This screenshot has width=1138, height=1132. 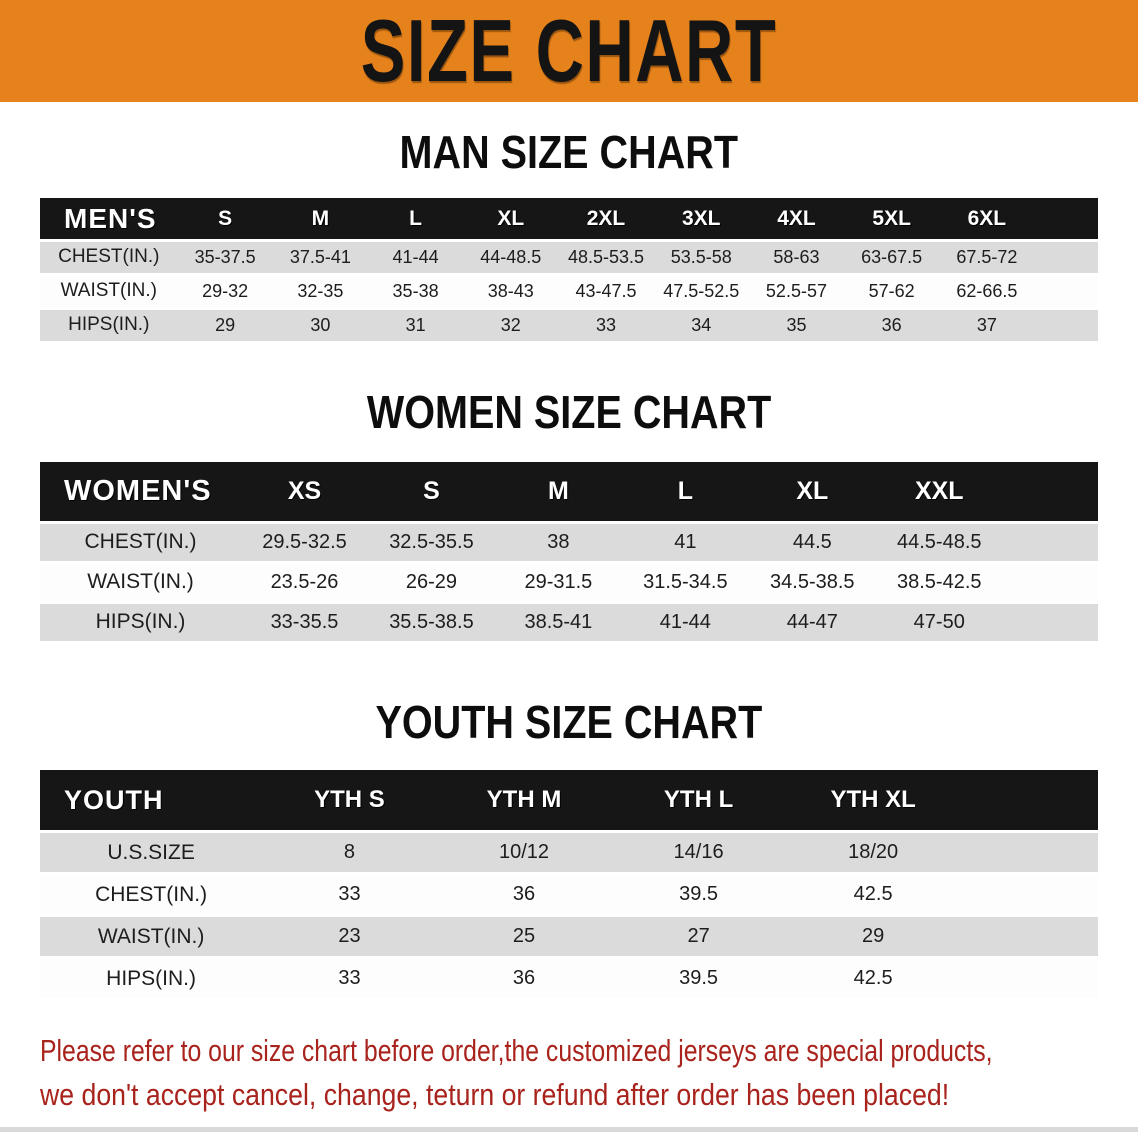 What do you see at coordinates (873, 936) in the screenshot?
I see `youth-size-cell: 29` at bounding box center [873, 936].